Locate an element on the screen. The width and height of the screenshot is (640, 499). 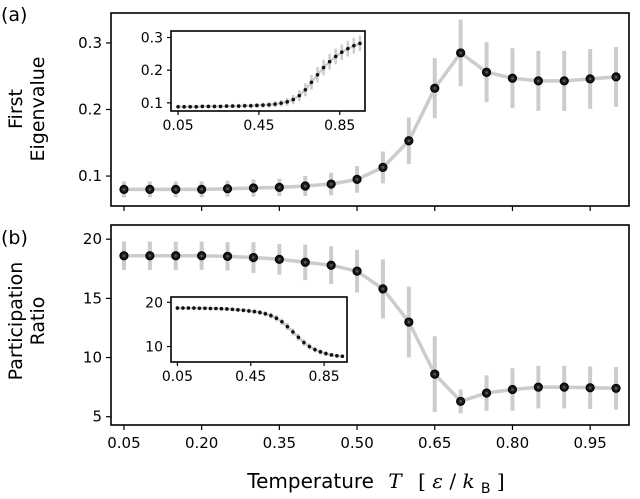
panel-top-y-tick-label: 0.2 is located at coordinates (90, 110).